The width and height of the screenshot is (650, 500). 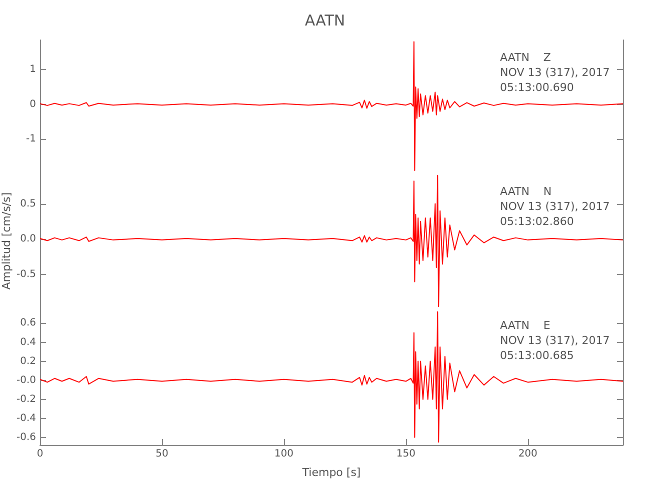 What do you see at coordinates (284, 454) in the screenshot?
I see `x-tick-label: 100` at bounding box center [284, 454].